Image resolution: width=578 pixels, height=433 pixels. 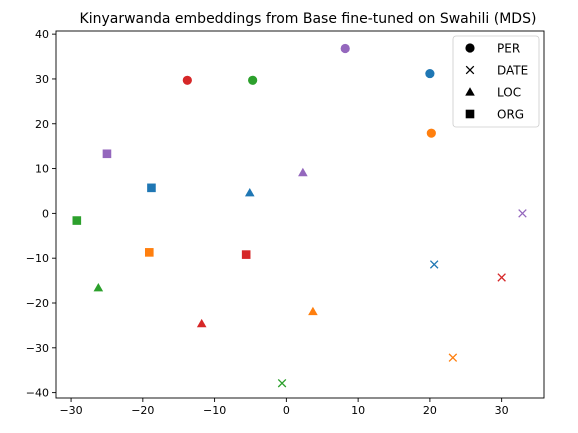 What do you see at coordinates (510, 115) in the screenshot?
I see `legend-label: ORG` at bounding box center [510, 115].